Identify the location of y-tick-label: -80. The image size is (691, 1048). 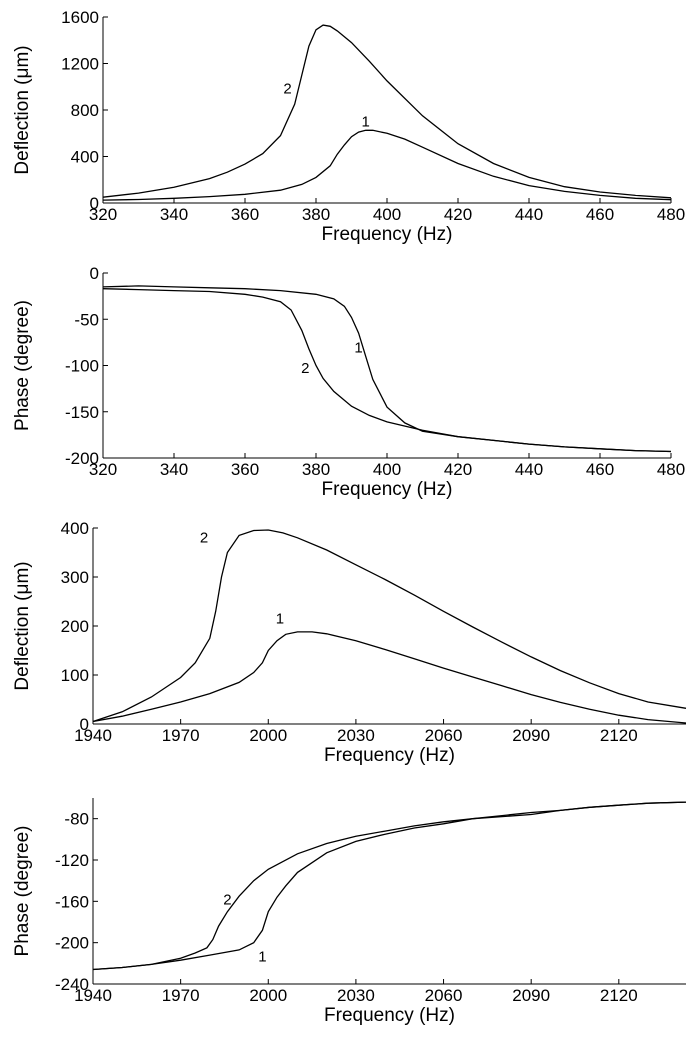
(76, 819).